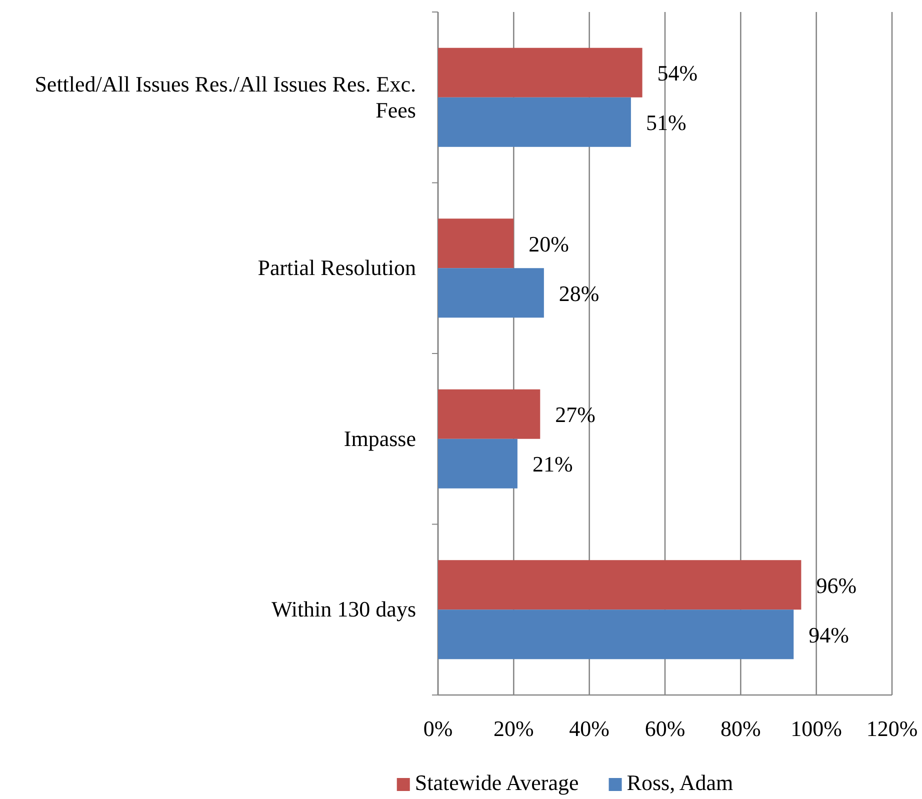 The image size is (922, 799). Describe the element at coordinates (589, 728) in the screenshot. I see `x-tick-label: 40%` at that location.